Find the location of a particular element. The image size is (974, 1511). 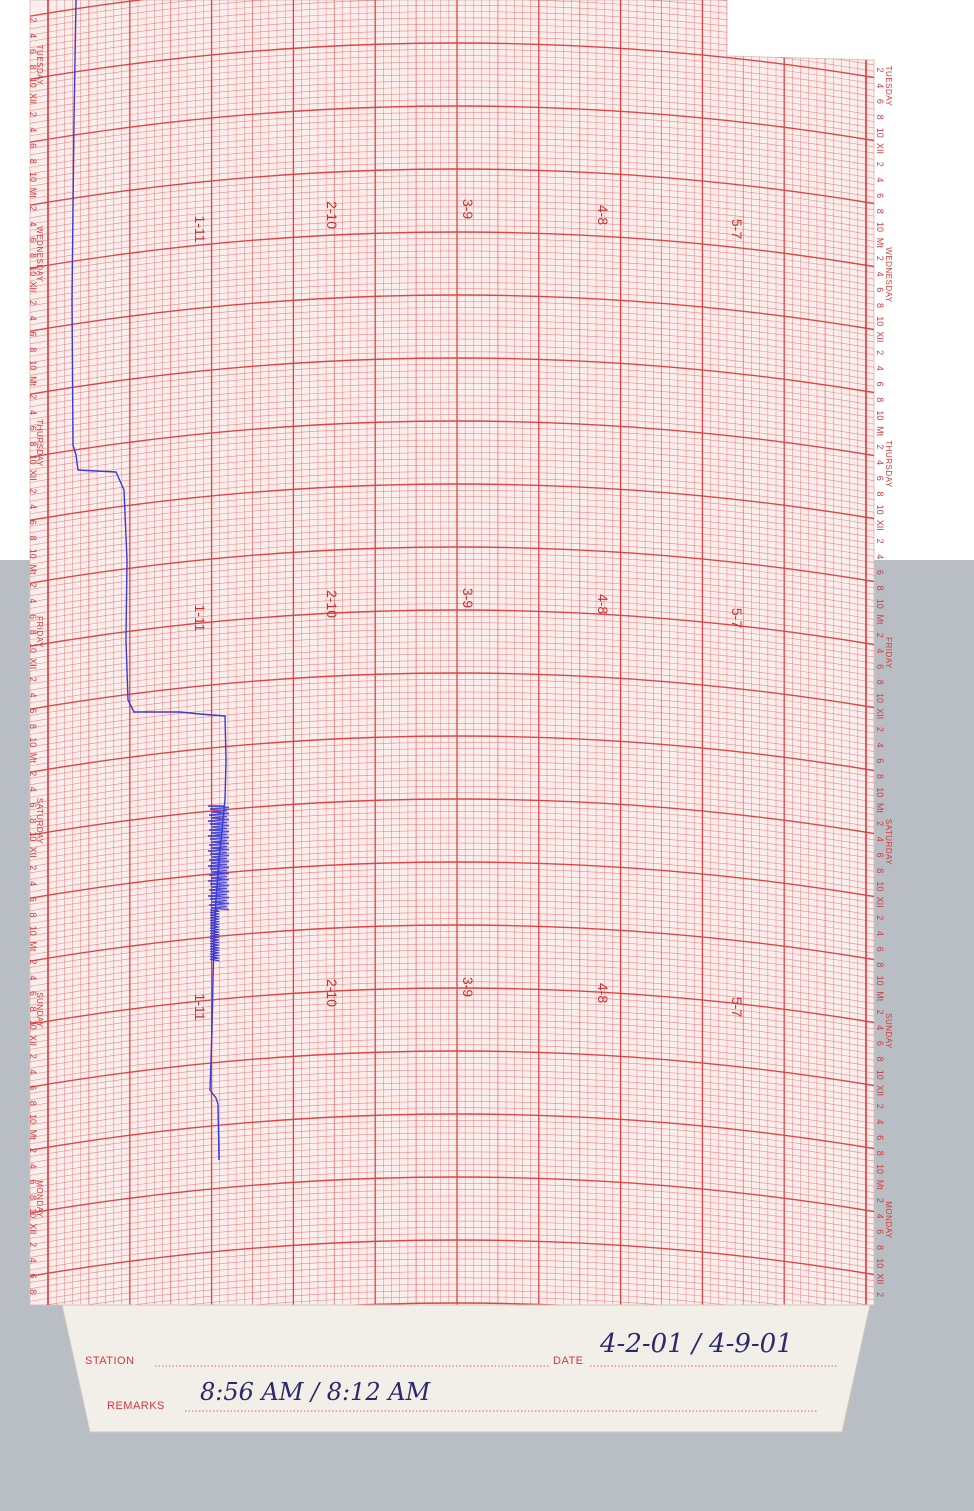

remarks-value: 8:56 AM / 8:12 AM is located at coordinates (316, 1392).